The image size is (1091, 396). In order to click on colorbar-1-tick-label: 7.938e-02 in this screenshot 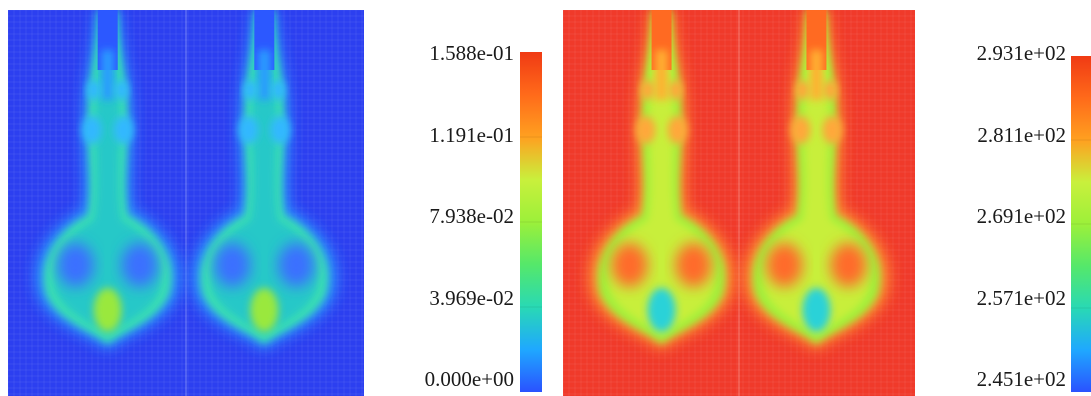, I will do `click(471, 216)`.